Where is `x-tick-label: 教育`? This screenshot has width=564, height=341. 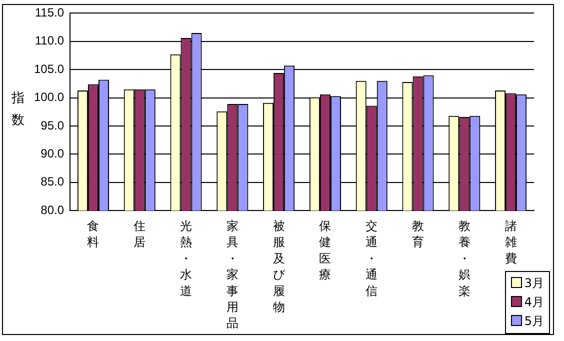 x-tick-label: 教育 is located at coordinates (418, 234).